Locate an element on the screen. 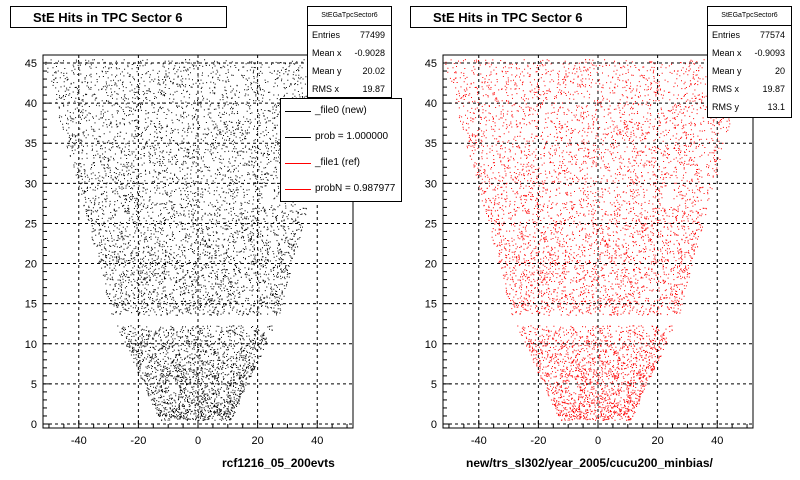 The height and width of the screenshot is (480, 800). stats-row: Mean x -0.9093 is located at coordinates (749, 53).